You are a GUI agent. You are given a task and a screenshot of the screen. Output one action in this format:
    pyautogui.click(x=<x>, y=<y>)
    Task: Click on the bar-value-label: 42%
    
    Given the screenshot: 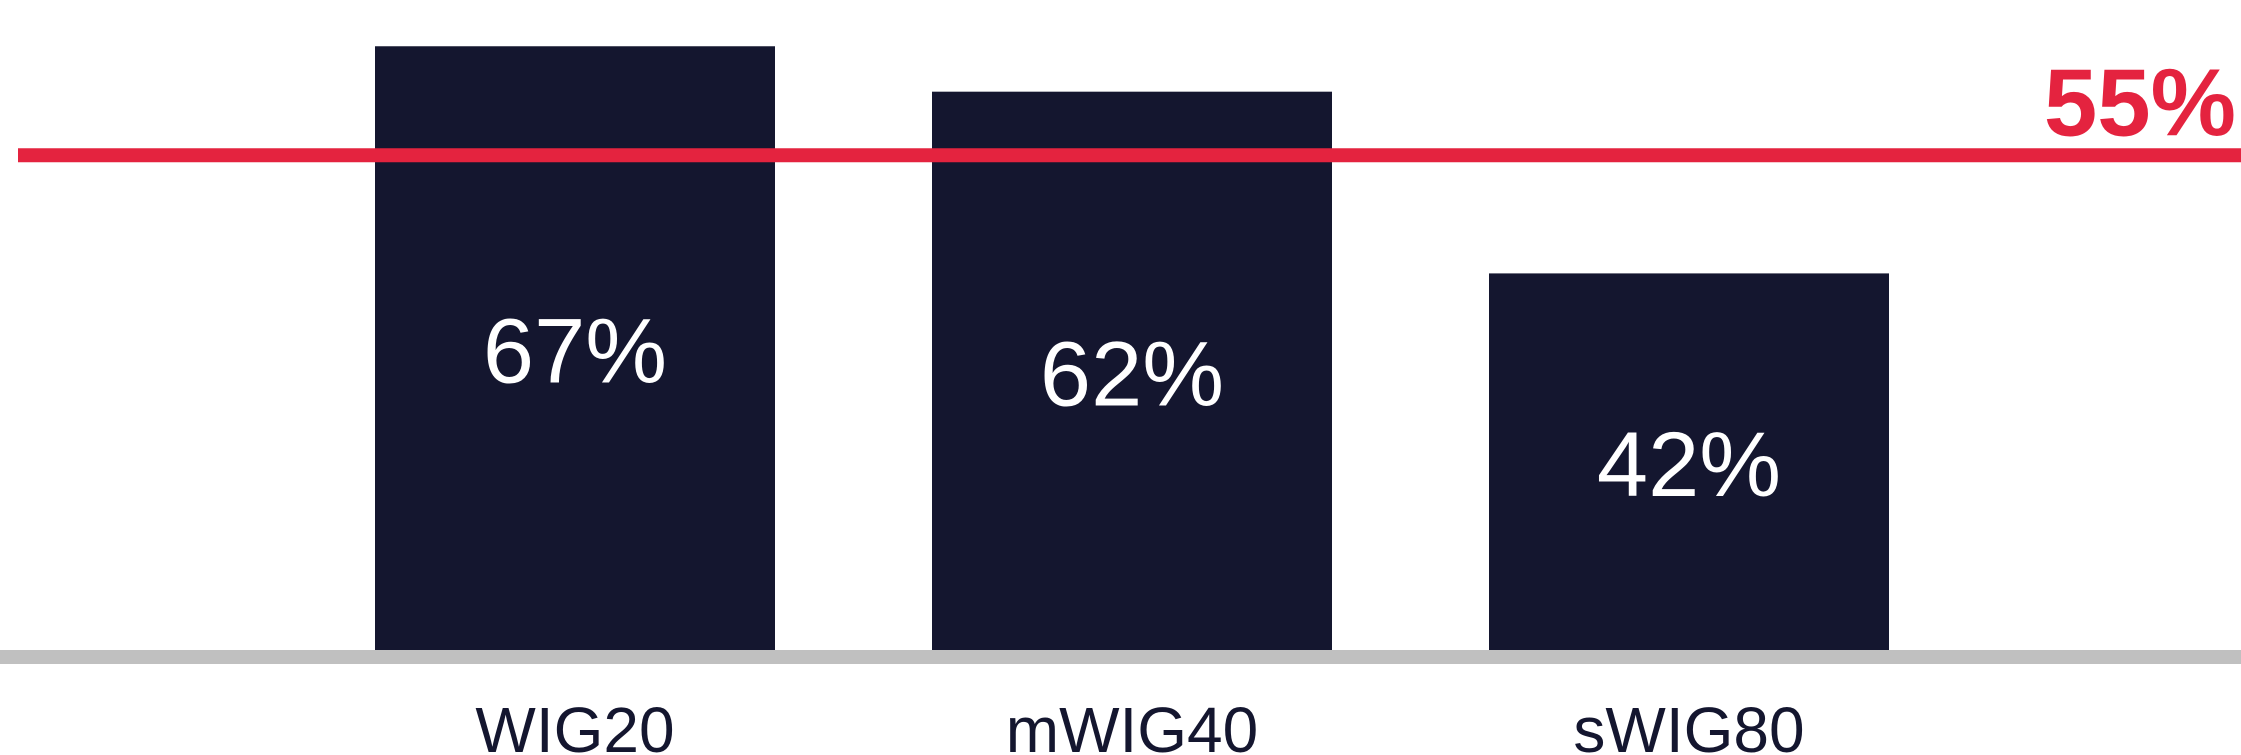 What is the action you would take?
    pyautogui.click(x=1689, y=465)
    